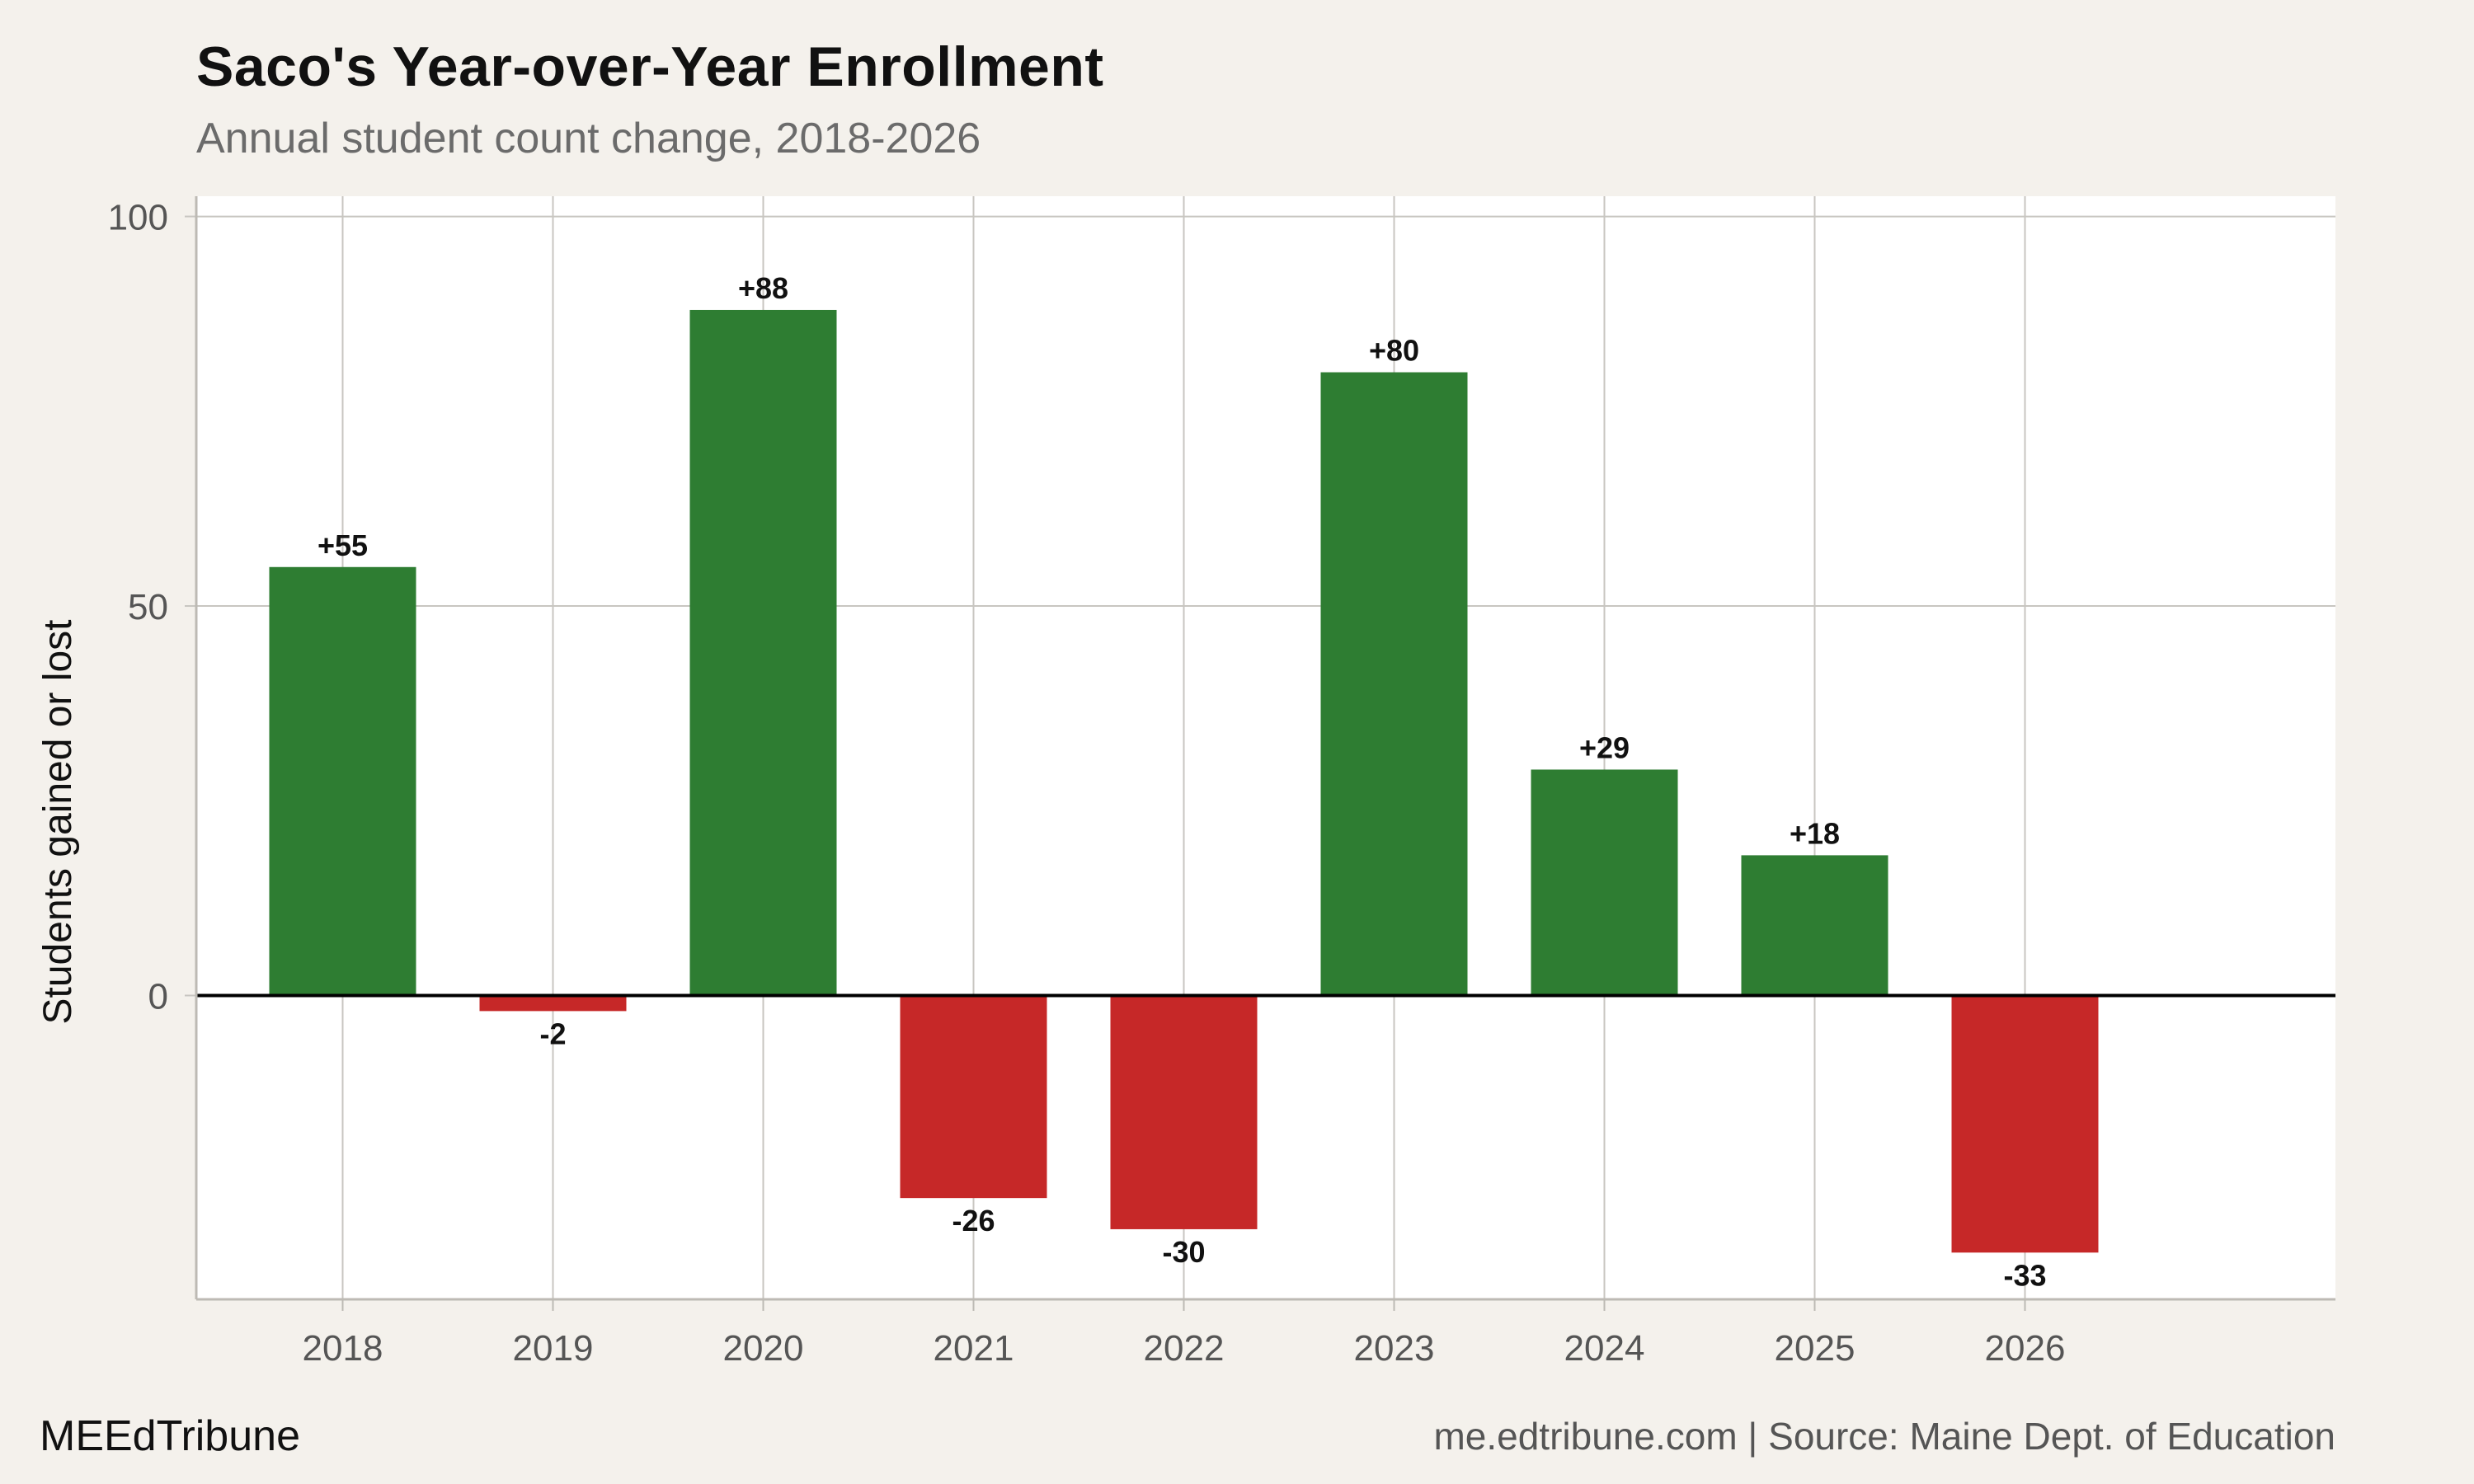 The image size is (2474, 1484). What do you see at coordinates (552, 1033) in the screenshot?
I see `data-label-2019: -2` at bounding box center [552, 1033].